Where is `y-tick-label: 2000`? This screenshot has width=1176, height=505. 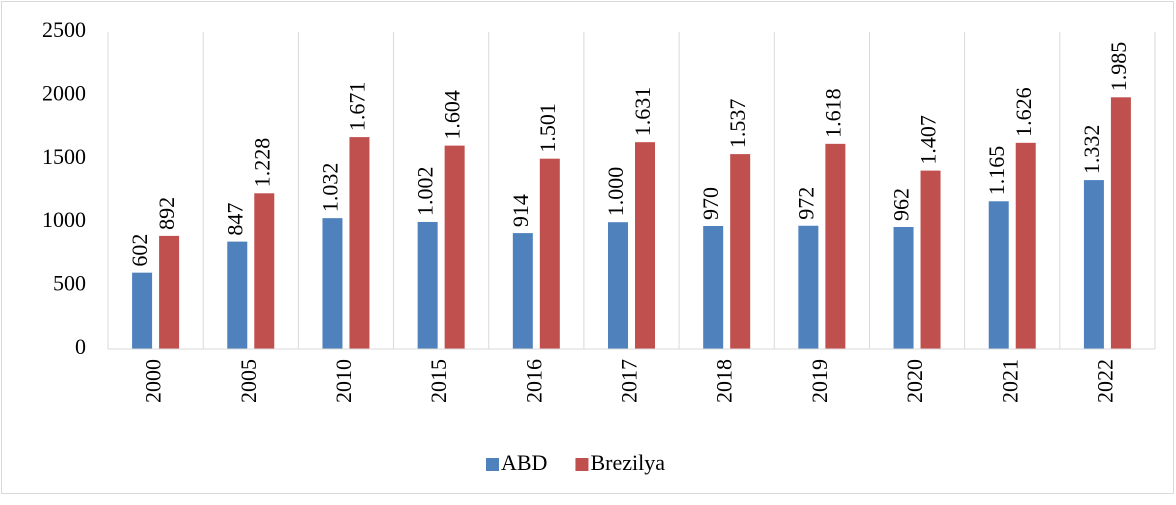
y-tick-label: 2000 is located at coordinates (64, 92).